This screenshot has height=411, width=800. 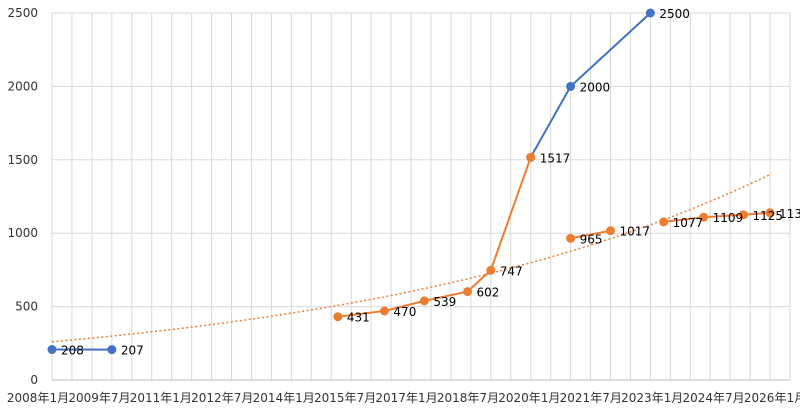 What do you see at coordinates (222, 398) in the screenshot?
I see `x-tick-label: 2012年7月` at bounding box center [222, 398].